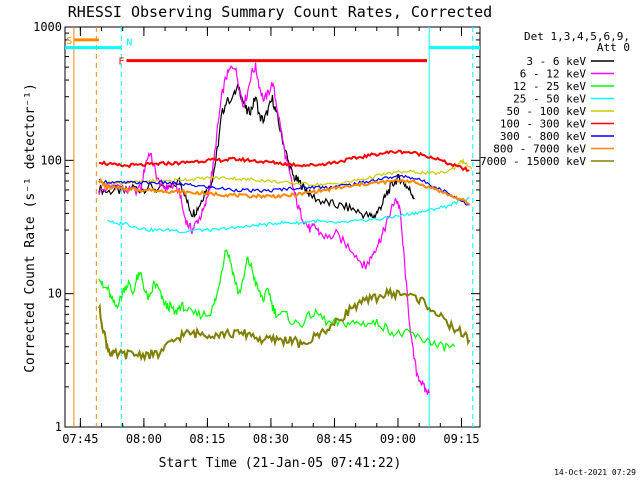  Describe the element at coordinates (334, 439) in the screenshot. I see `x-tick-label: 08:45` at that location.